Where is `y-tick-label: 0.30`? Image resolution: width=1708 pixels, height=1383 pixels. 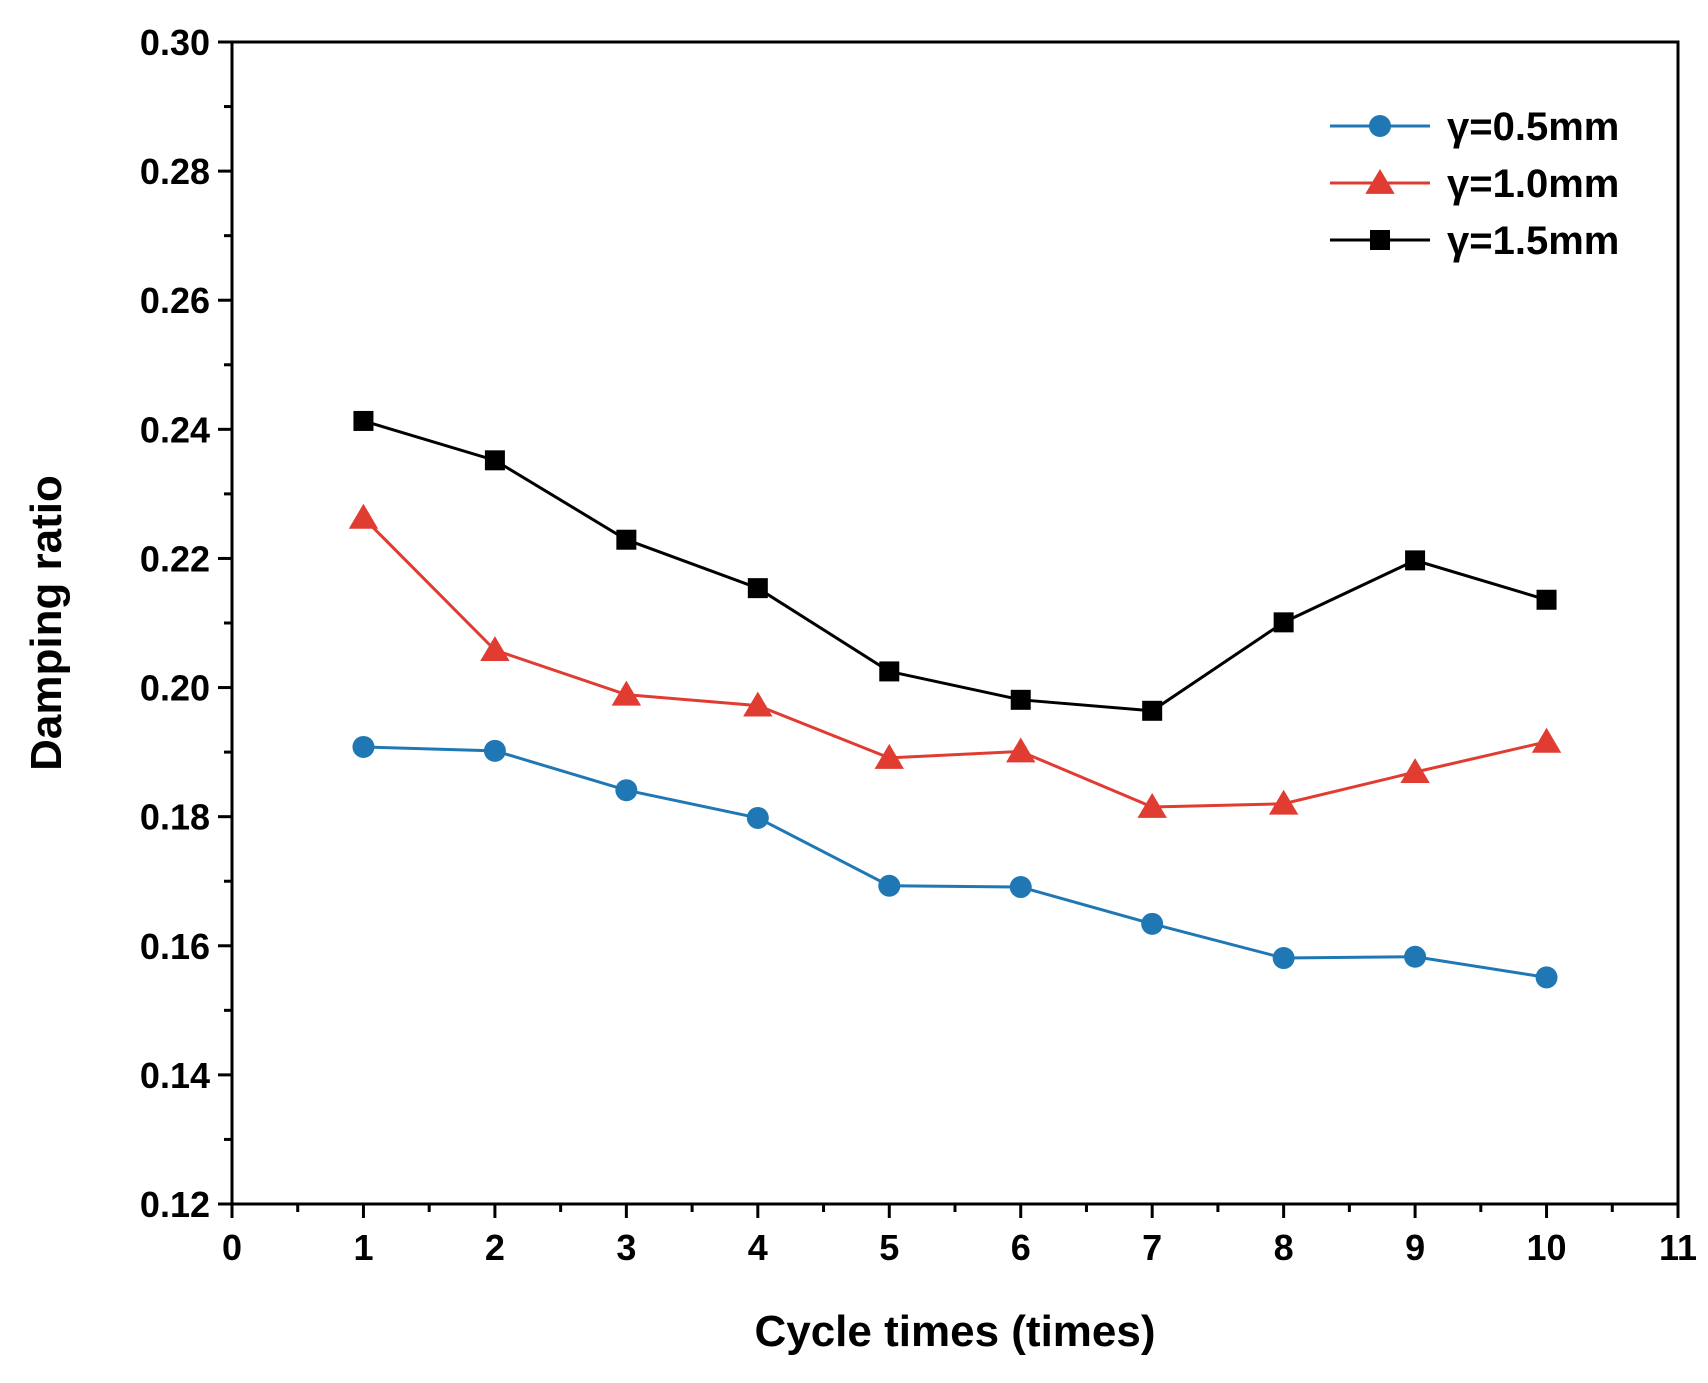 y-tick-label: 0.30 is located at coordinates (175, 42).